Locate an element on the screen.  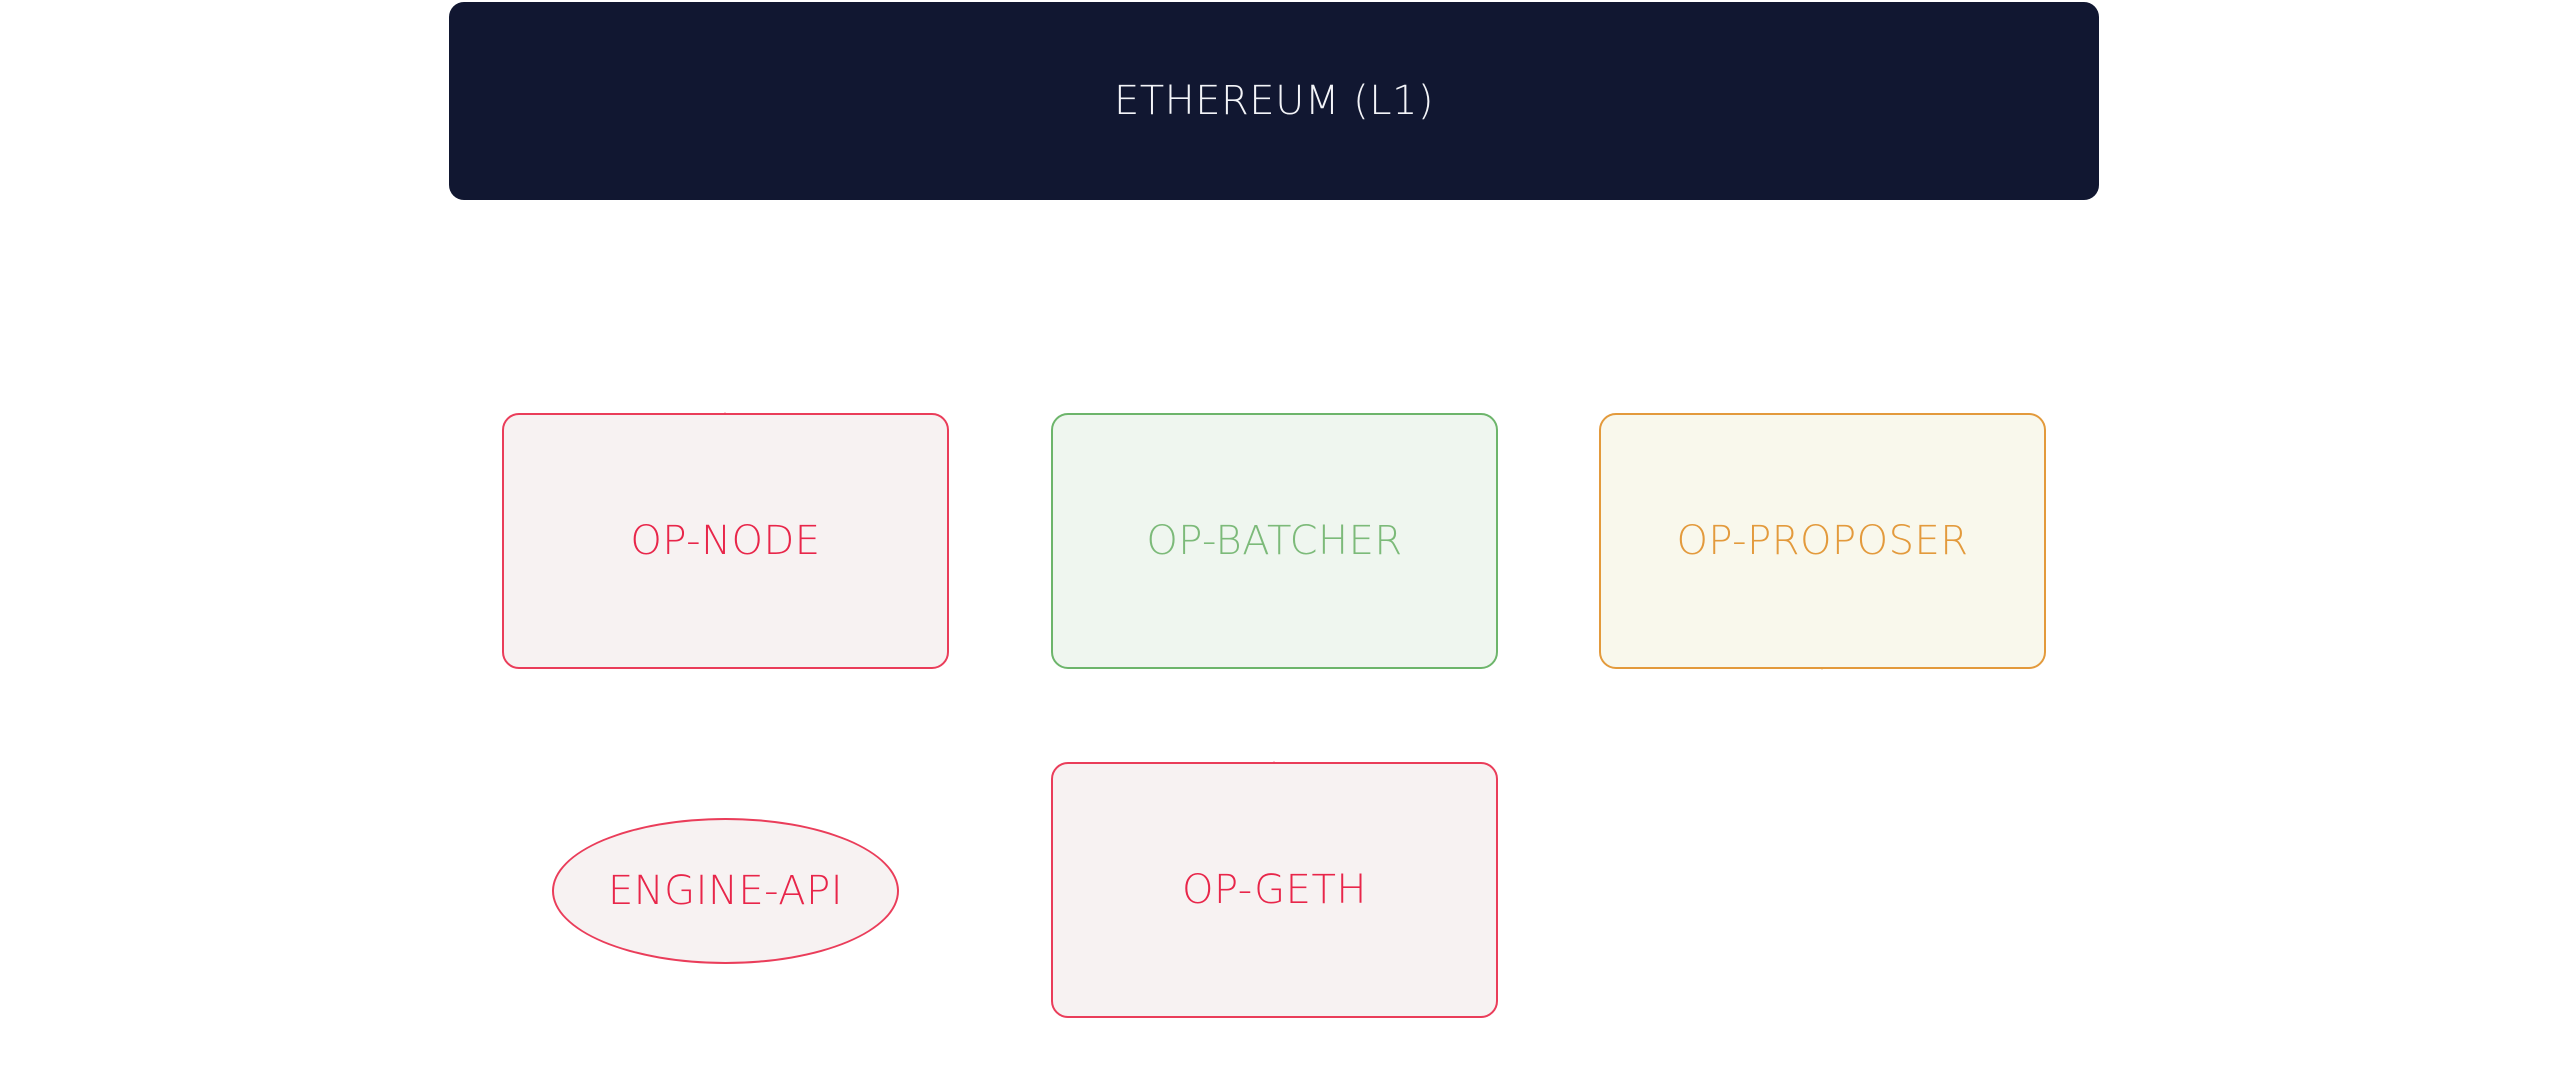
op-geth-label: OP-GETH is located at coordinates (1274, 890).